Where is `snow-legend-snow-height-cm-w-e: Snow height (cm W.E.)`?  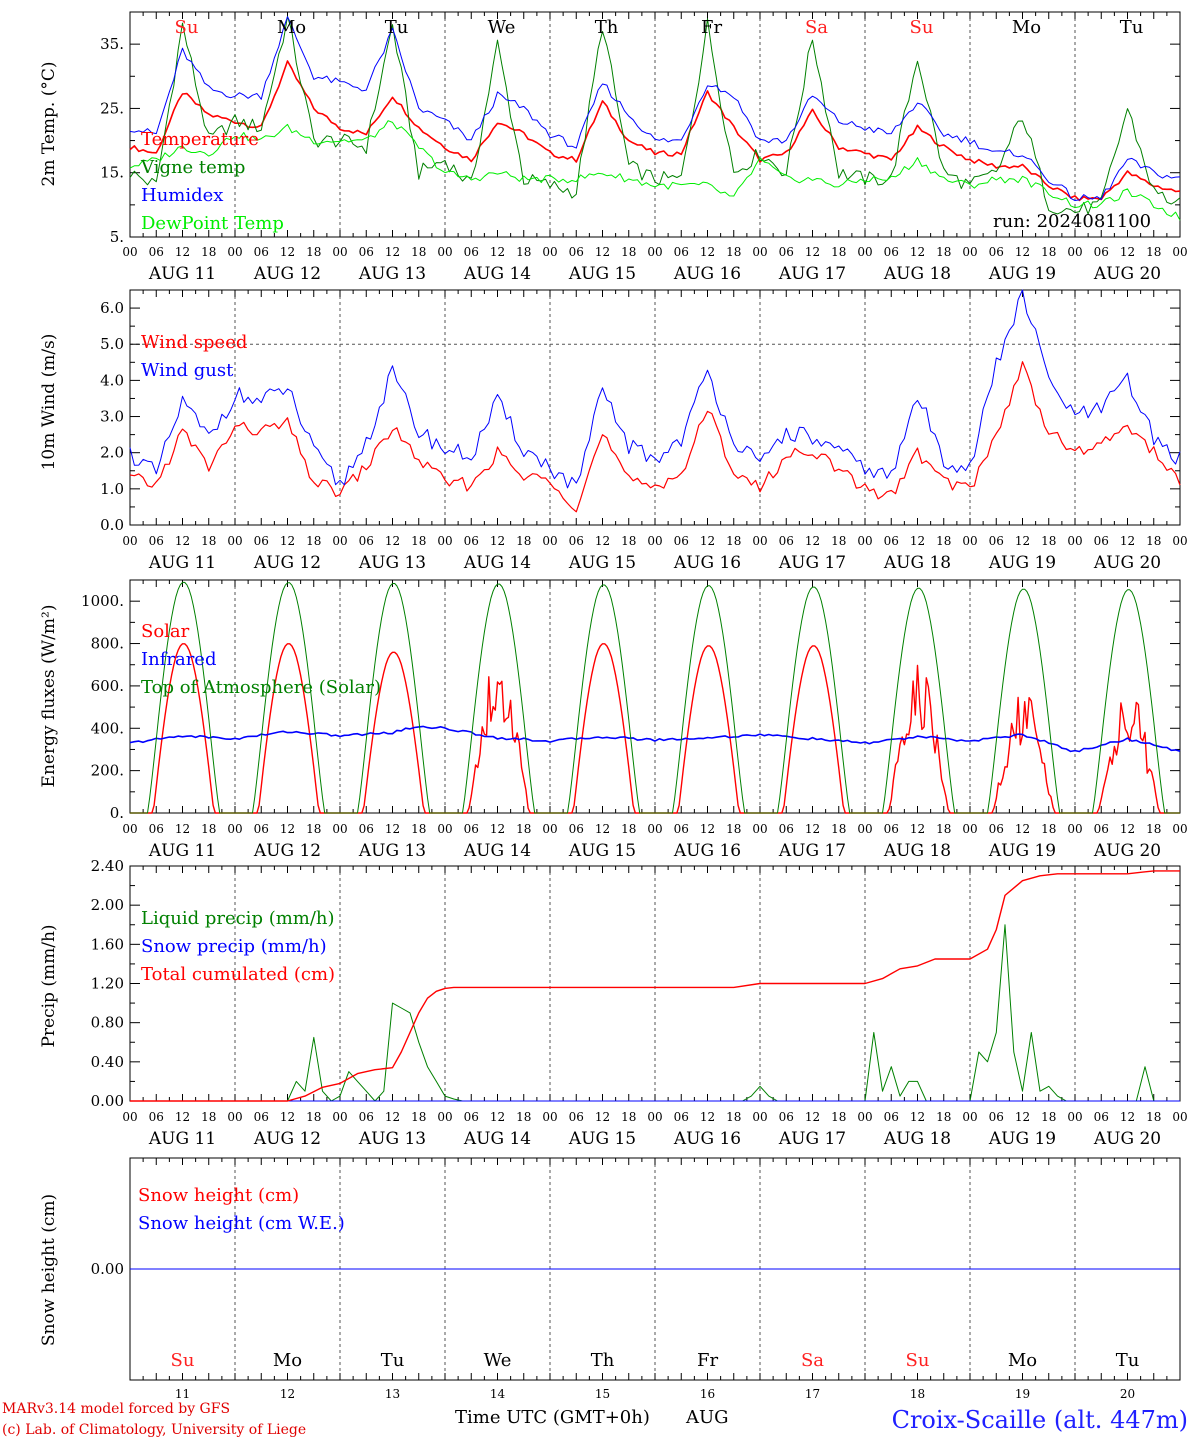
snow-legend-snow-height-cm-w-e: Snow height (cm W.E.) is located at coordinates (241, 1223).